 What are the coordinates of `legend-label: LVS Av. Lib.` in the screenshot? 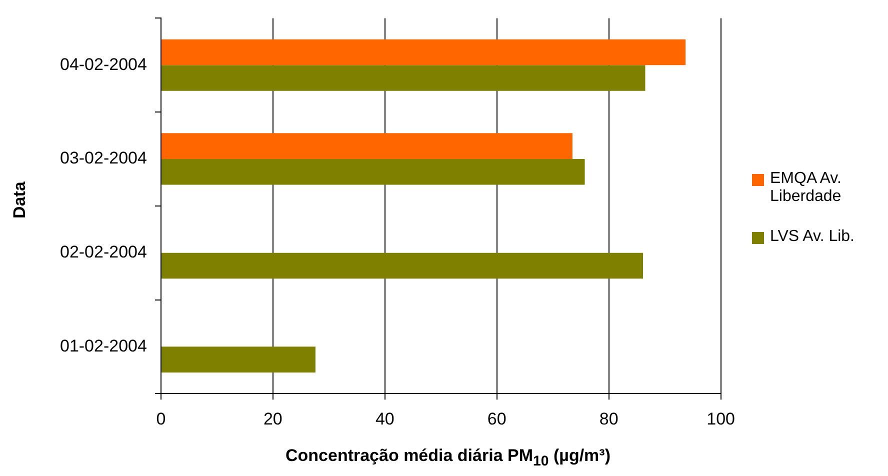 It's located at (812, 237).